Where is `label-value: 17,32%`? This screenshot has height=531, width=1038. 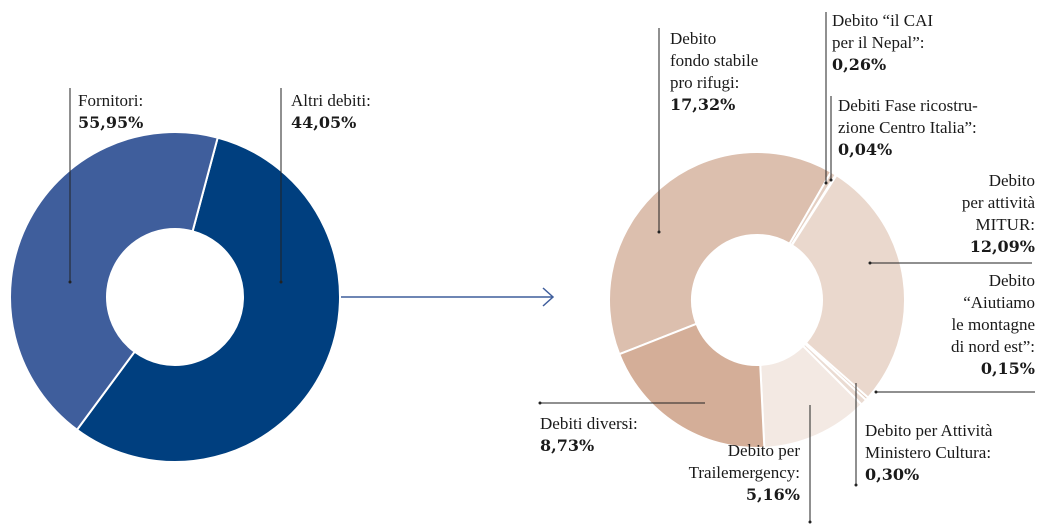 label-value: 17,32% is located at coordinates (703, 104).